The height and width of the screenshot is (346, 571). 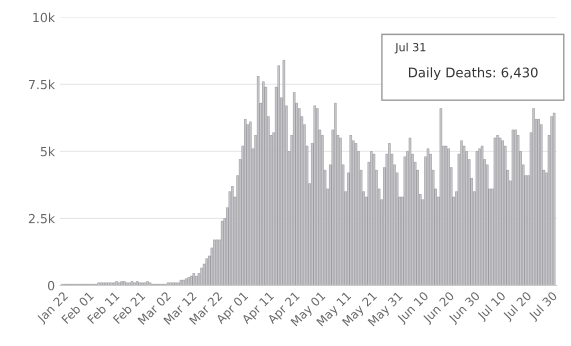 What do you see at coordinates (48, 151) in the screenshot?
I see `y-tick-label: 5k` at bounding box center [48, 151].